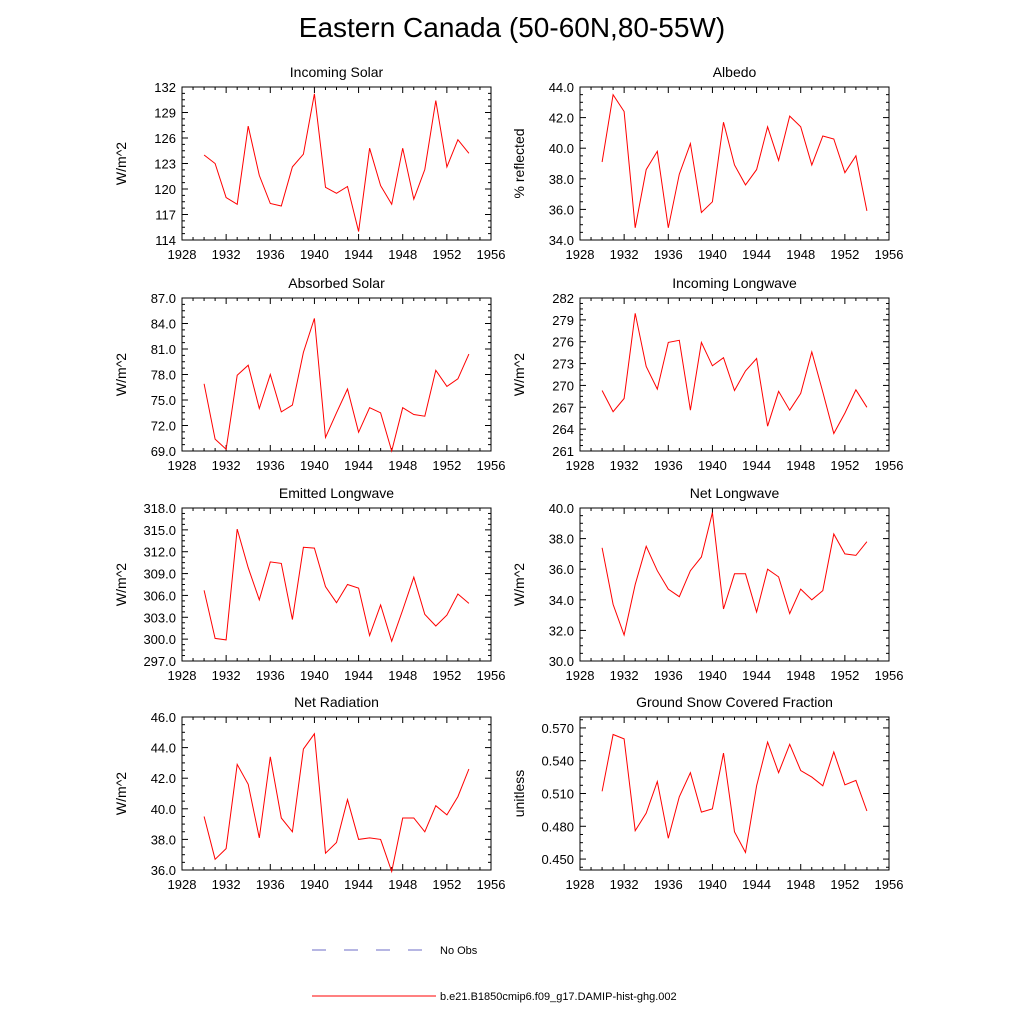 The height and width of the screenshot is (1024, 1024). What do you see at coordinates (163, 809) in the screenshot?
I see `y-tick-label: 40.0` at bounding box center [163, 809].